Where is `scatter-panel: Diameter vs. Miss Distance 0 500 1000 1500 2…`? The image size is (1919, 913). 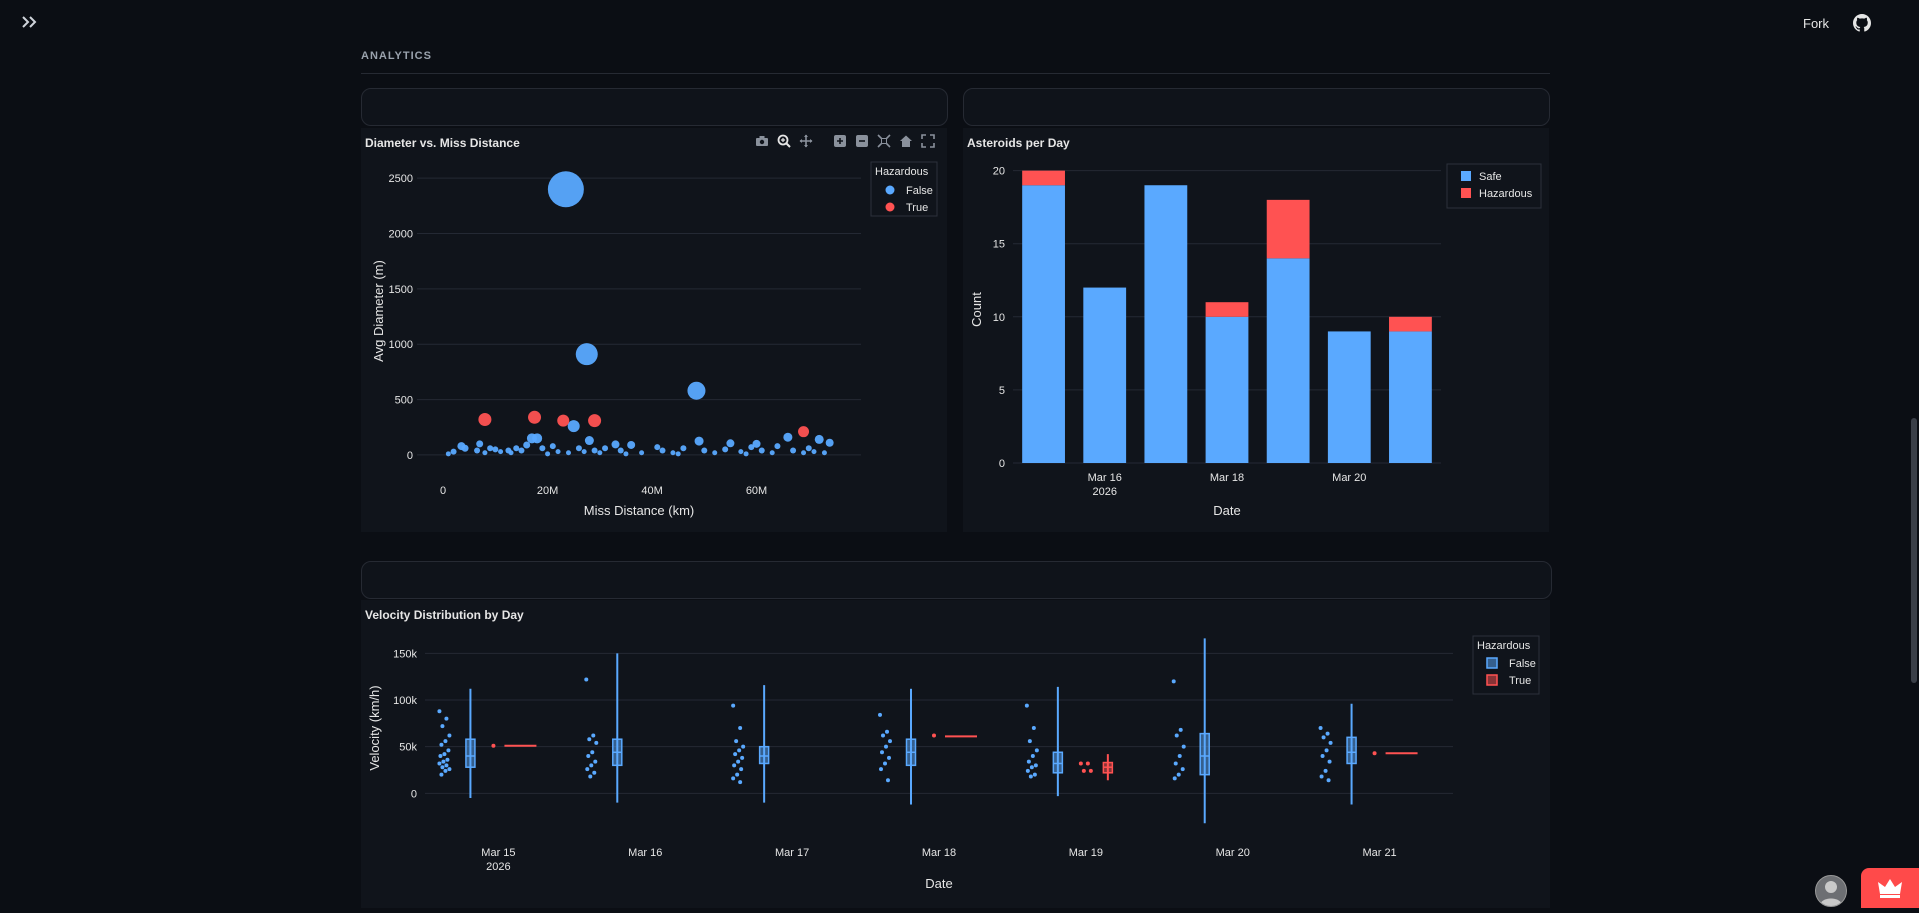
scatter-panel: Diameter vs. Miss Distance 0 500 1000 1500 2… is located at coordinates (654, 330).